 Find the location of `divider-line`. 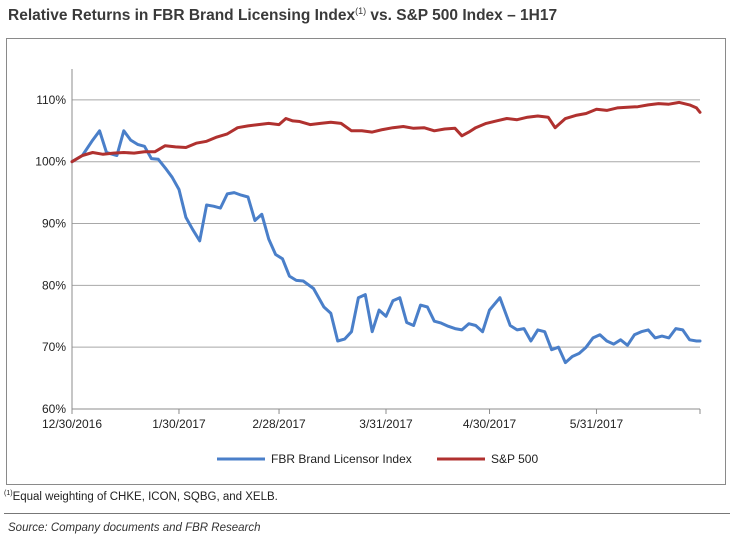

divider-line is located at coordinates (367, 513).